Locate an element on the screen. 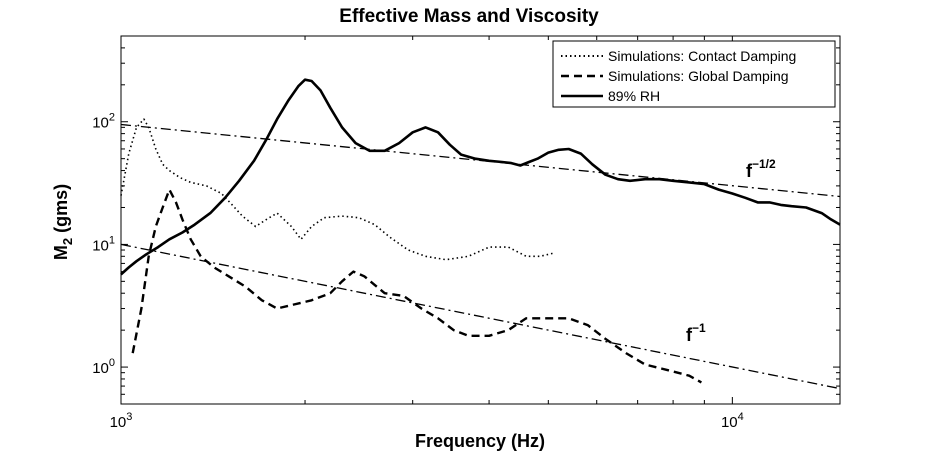  y-axis-title-base: M is located at coordinates (61, 252).